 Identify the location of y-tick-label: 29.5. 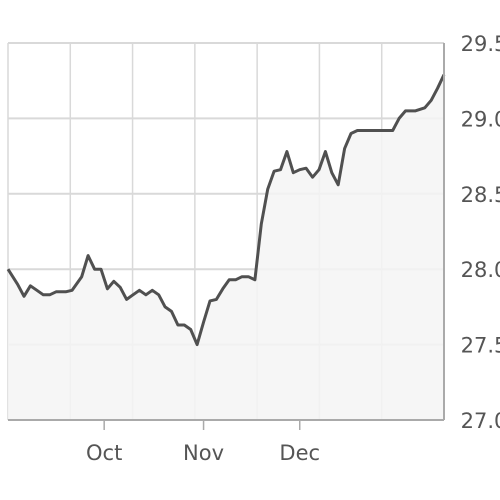
(480, 44).